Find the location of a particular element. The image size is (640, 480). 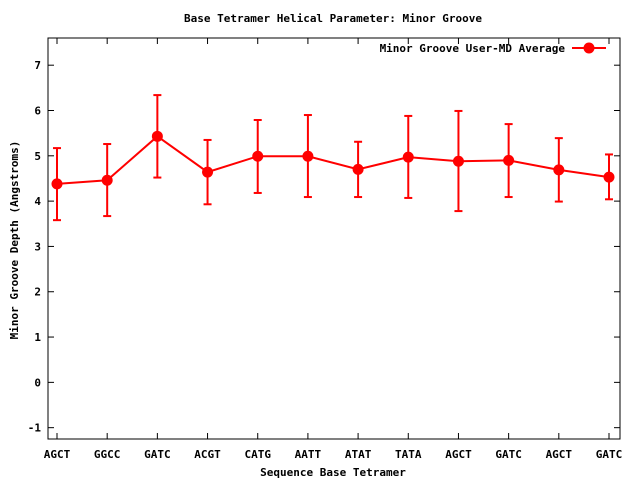

legend: Minor Groove User-MD Average is located at coordinates (493, 48).